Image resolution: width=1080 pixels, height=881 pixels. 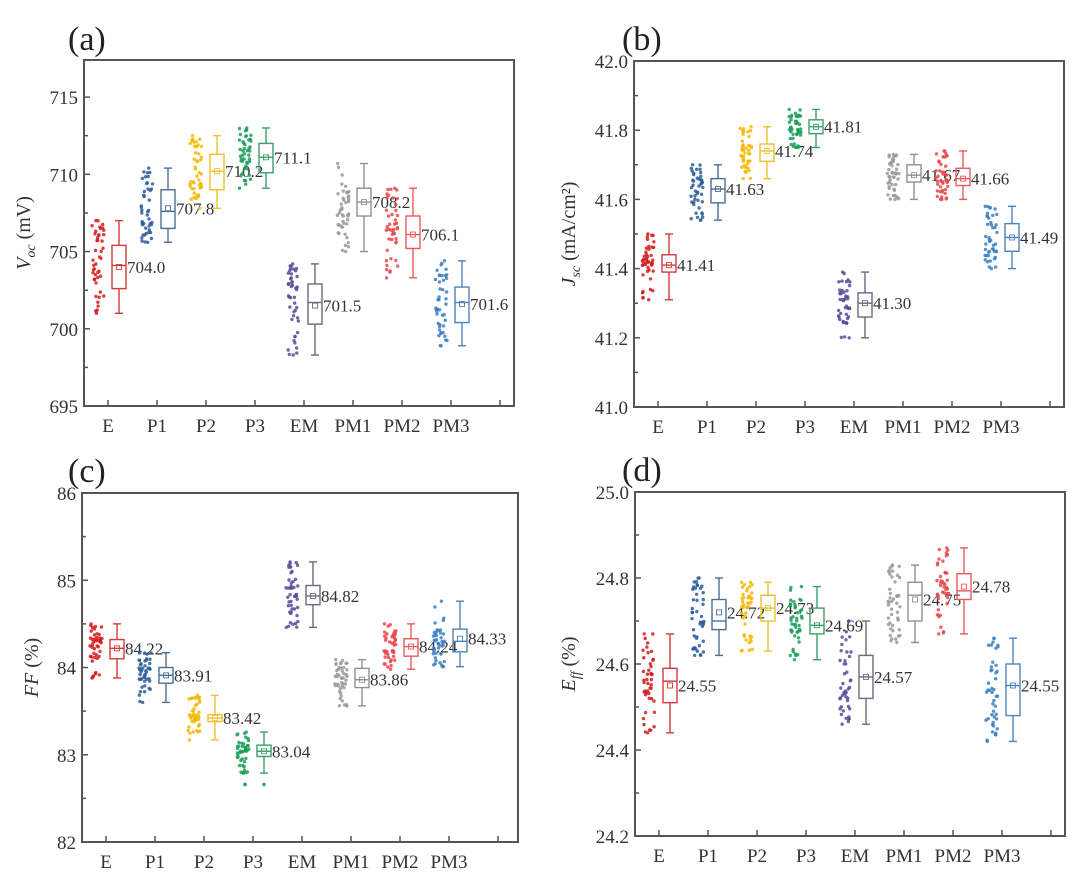 What do you see at coordinates (941, 175) in the screenshot?
I see `mean-value-label: 41.67` at bounding box center [941, 175].